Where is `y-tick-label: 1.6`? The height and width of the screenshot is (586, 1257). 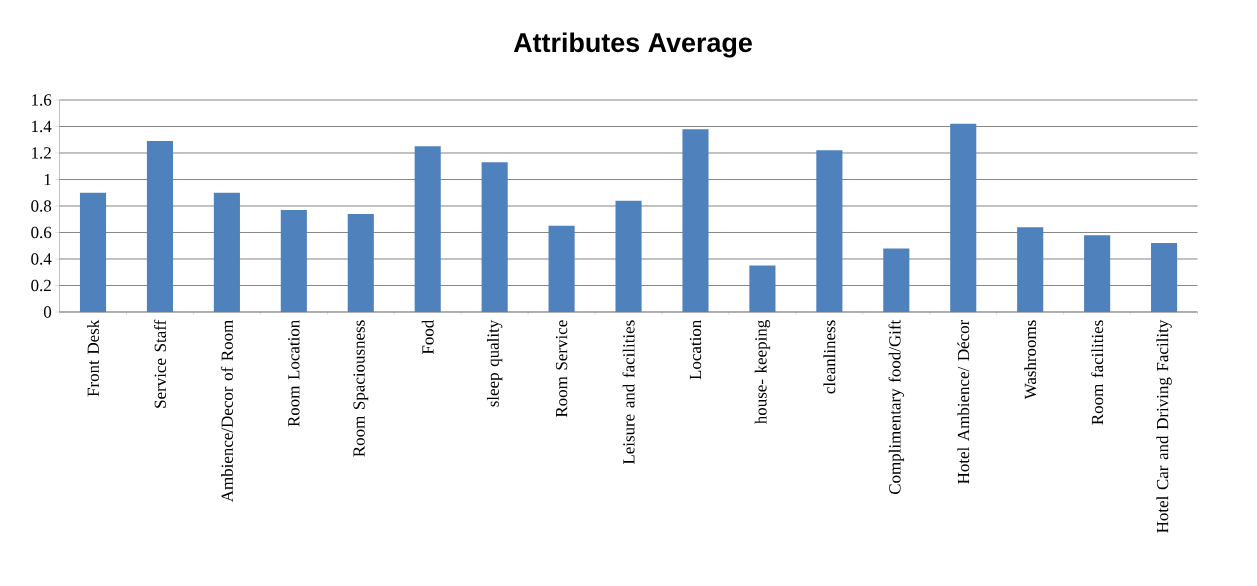
y-tick-label: 1.6 is located at coordinates (42, 100).